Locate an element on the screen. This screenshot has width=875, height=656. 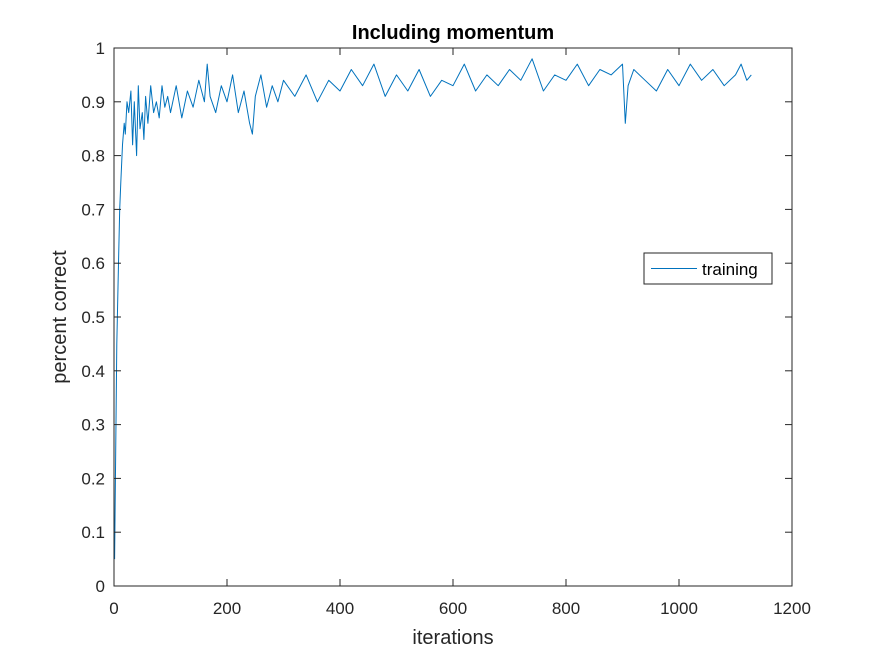
x-tick-label: 400 is located at coordinates (340, 608).